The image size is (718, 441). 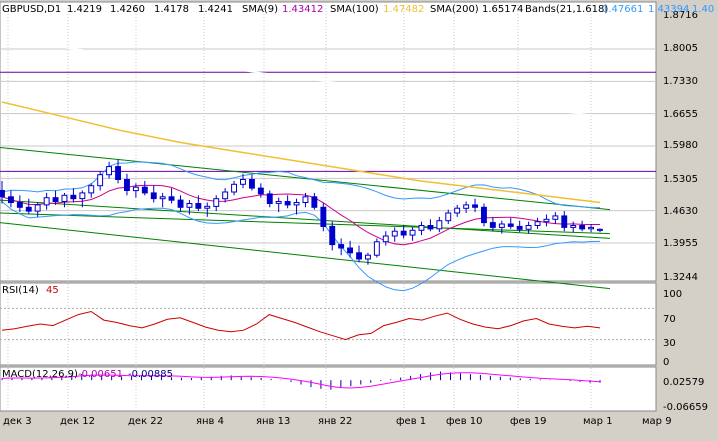 What do you see at coordinates (680, 243) in the screenshot?
I see `price-tick: 1.3955` at bounding box center [680, 243].